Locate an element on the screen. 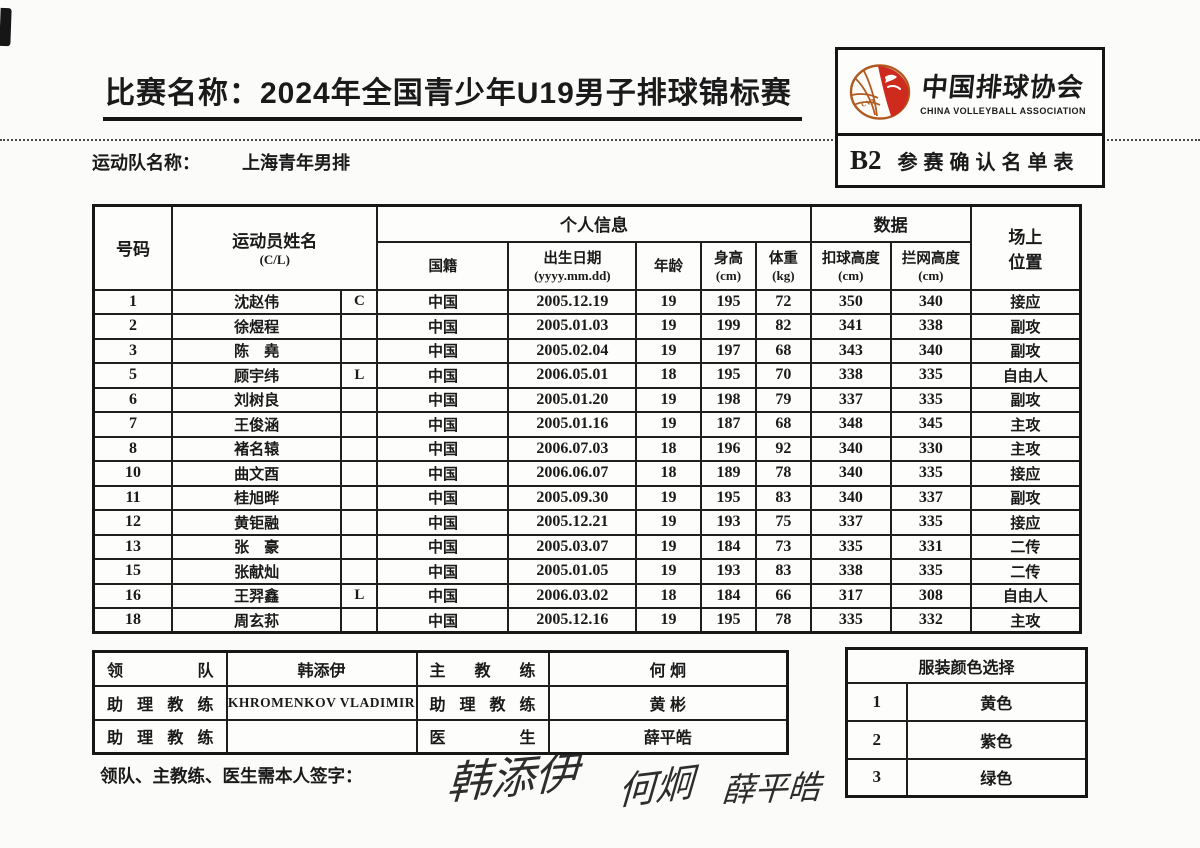 The height and width of the screenshot is (848, 1200). player-number: 18 is located at coordinates (133, 620).